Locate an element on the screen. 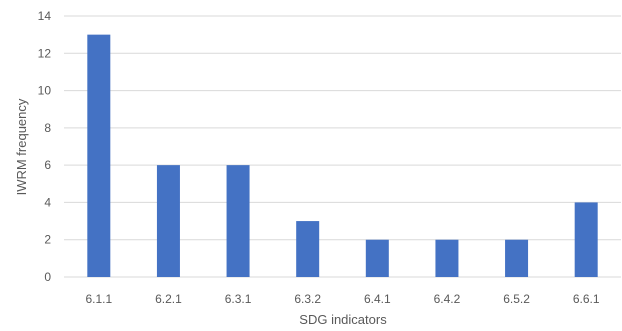 Image resolution: width=622 pixels, height=331 pixels. x-tick-label: 6.4.1 is located at coordinates (377, 299).